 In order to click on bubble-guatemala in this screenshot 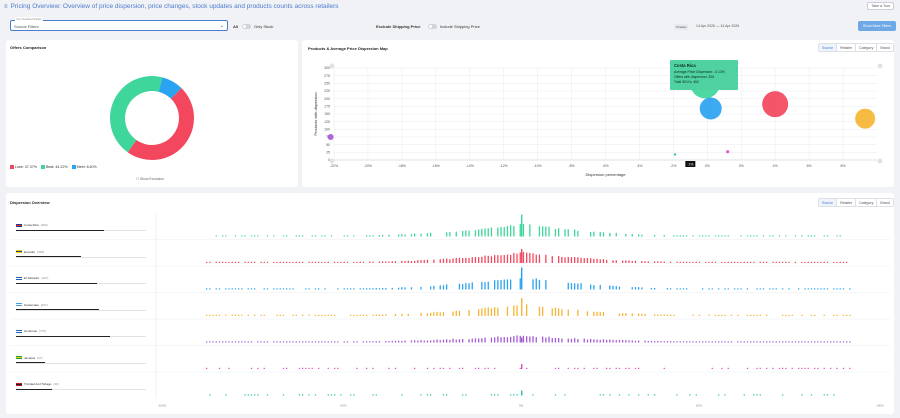, I will do `click(865, 118)`.